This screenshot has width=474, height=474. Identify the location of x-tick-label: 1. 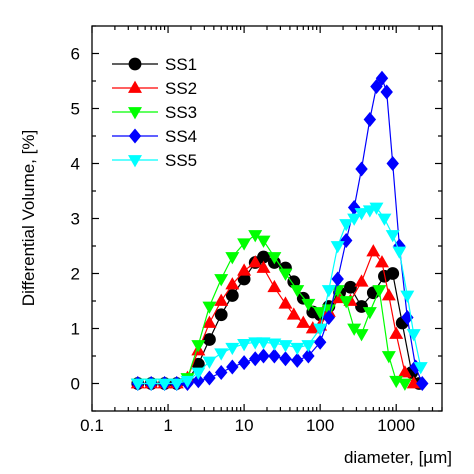
(167, 425).